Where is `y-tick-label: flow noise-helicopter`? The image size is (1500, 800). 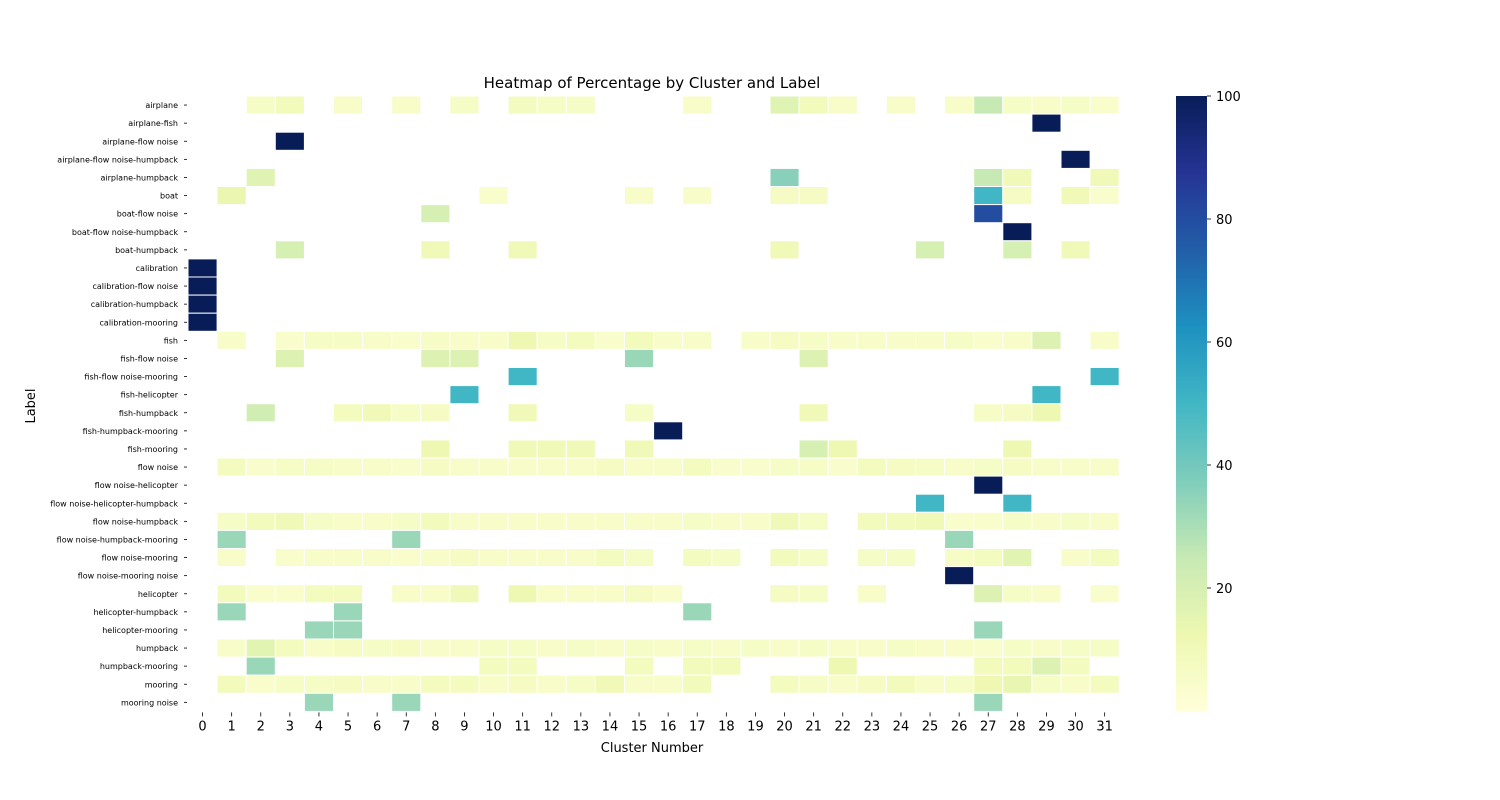
y-tick-label: flow noise-helicopter is located at coordinates (137, 485).